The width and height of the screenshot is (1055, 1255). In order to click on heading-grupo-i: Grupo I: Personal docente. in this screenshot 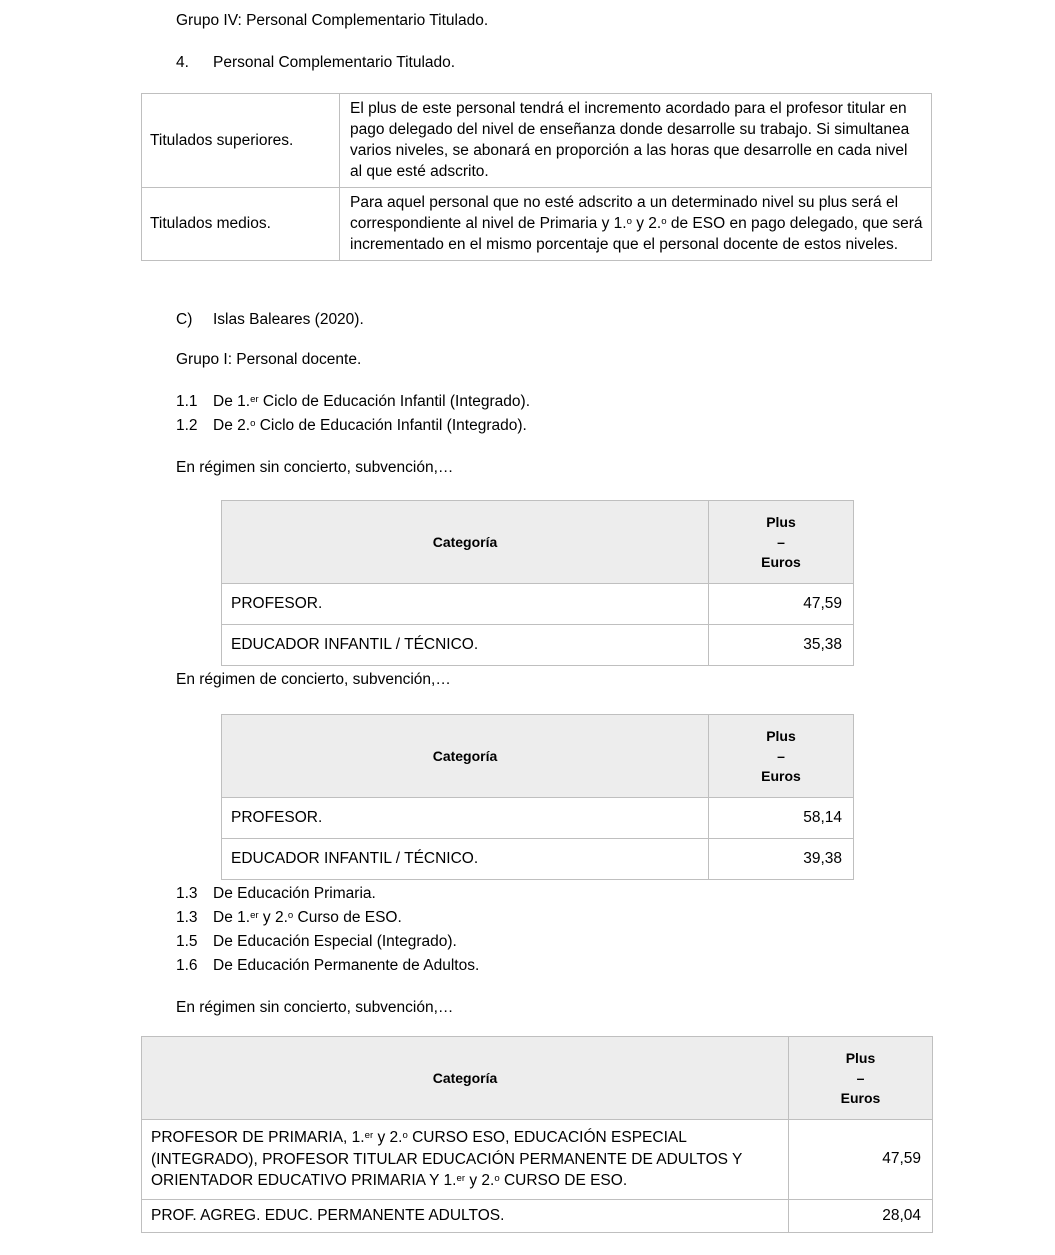, I will do `click(269, 359)`.